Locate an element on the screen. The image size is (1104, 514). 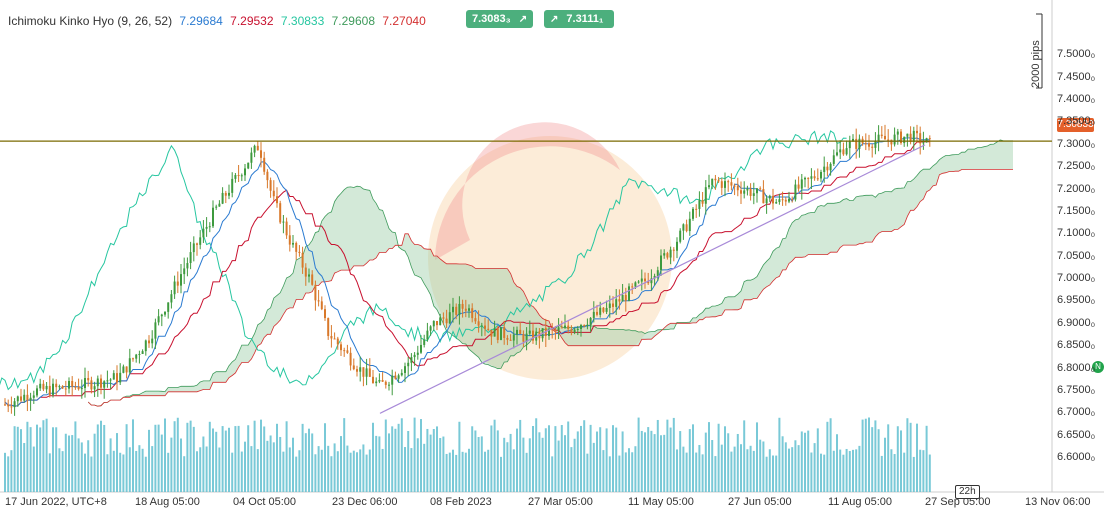
x-tick-label: 08 Feb 2023 is located at coordinates (461, 502).